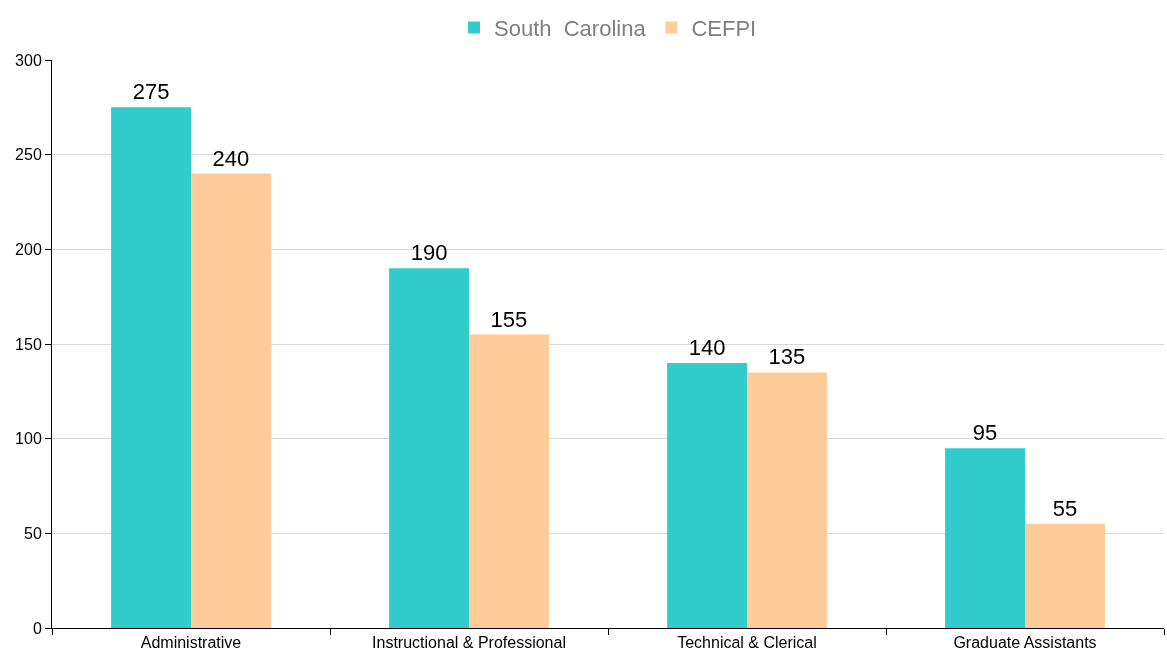 This screenshot has height=667, width=1167. What do you see at coordinates (747, 643) in the screenshot?
I see `x-tick-label: Technical & Clerical` at bounding box center [747, 643].